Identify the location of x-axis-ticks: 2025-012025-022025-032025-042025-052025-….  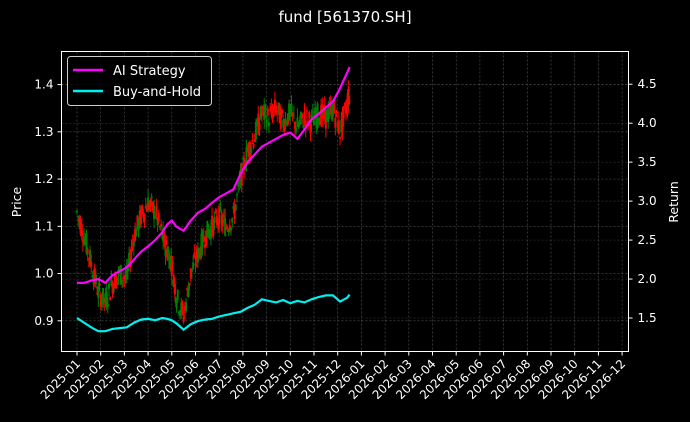
(333, 376).